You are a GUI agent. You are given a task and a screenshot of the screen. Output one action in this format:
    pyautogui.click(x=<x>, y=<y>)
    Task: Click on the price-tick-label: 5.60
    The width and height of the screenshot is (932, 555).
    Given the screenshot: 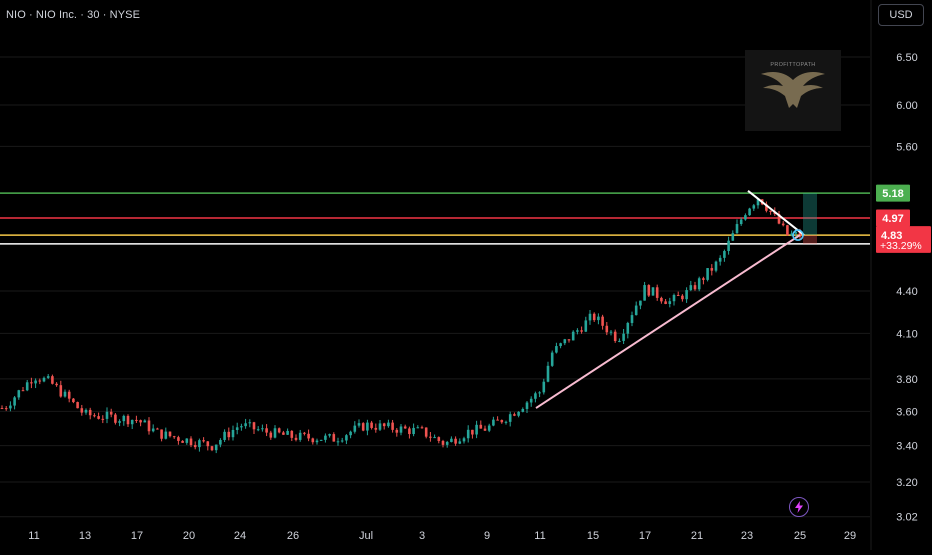 What is the action you would take?
    pyautogui.click(x=906, y=147)
    